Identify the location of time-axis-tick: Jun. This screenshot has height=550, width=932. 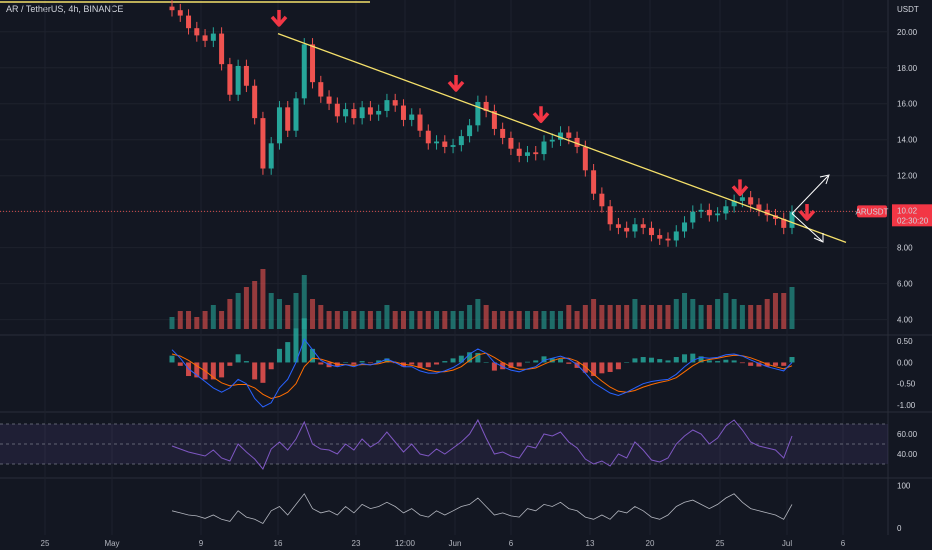
(455, 543).